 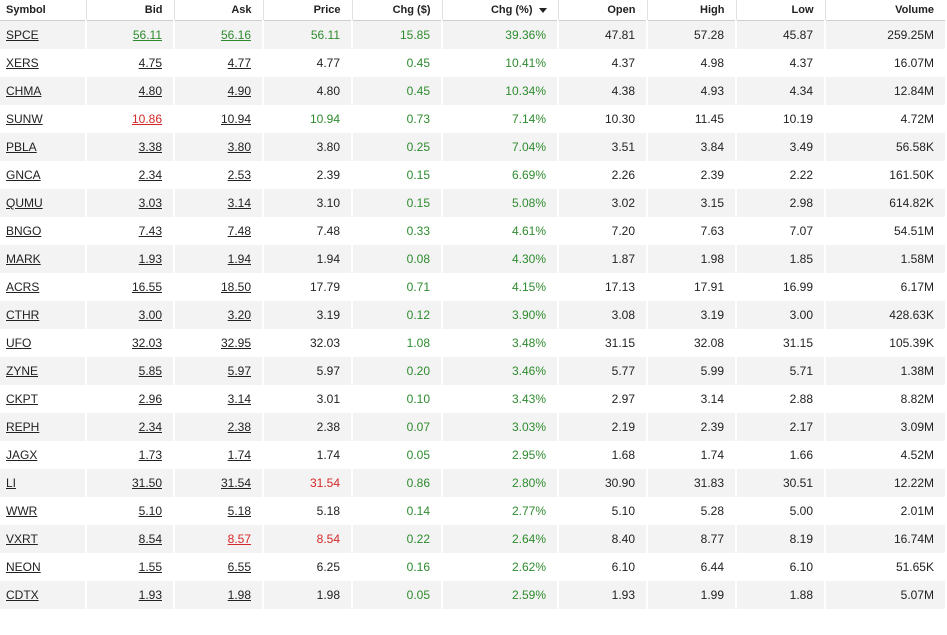 I want to click on header-open: Open, so click(x=602, y=10).